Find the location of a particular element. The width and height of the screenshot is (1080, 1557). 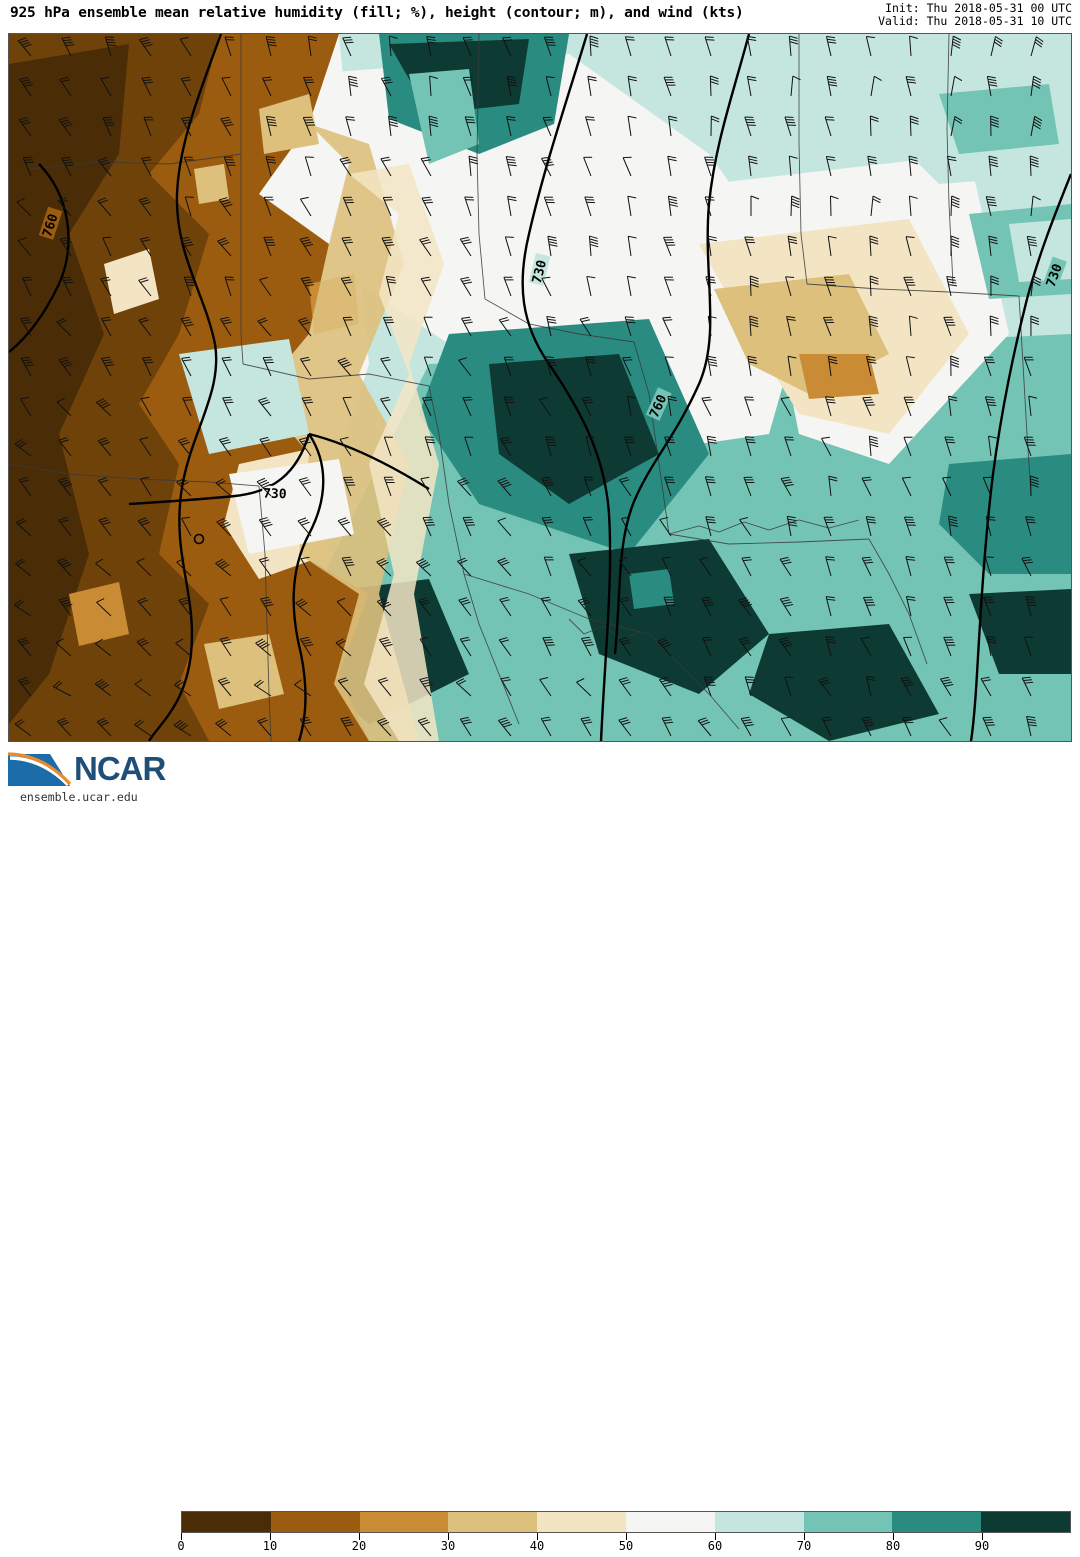

colorbar-tick-label: 10 is located at coordinates (270, 1546).